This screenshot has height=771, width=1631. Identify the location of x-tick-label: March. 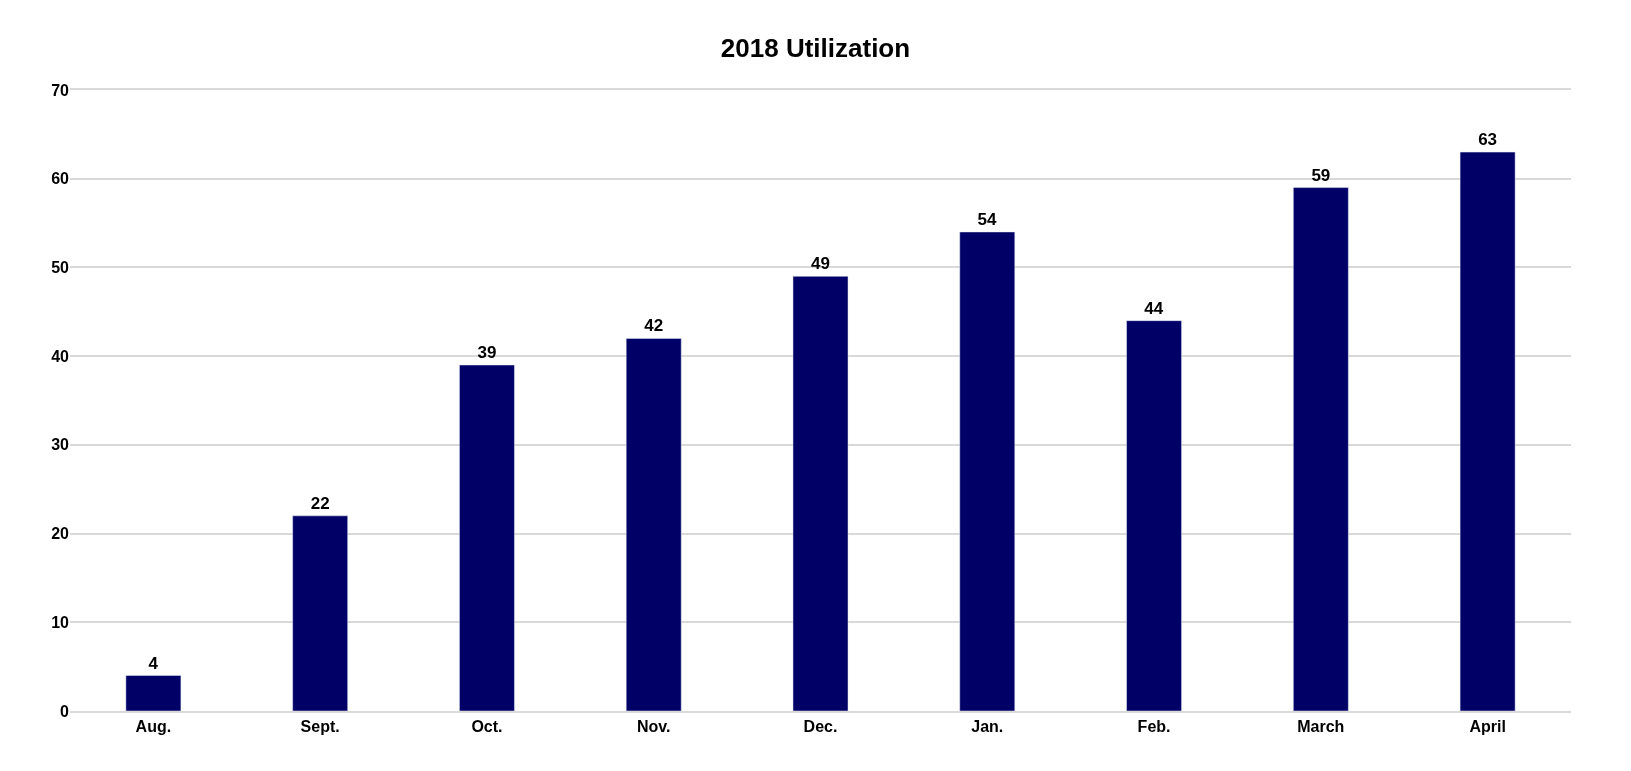
(1321, 726).